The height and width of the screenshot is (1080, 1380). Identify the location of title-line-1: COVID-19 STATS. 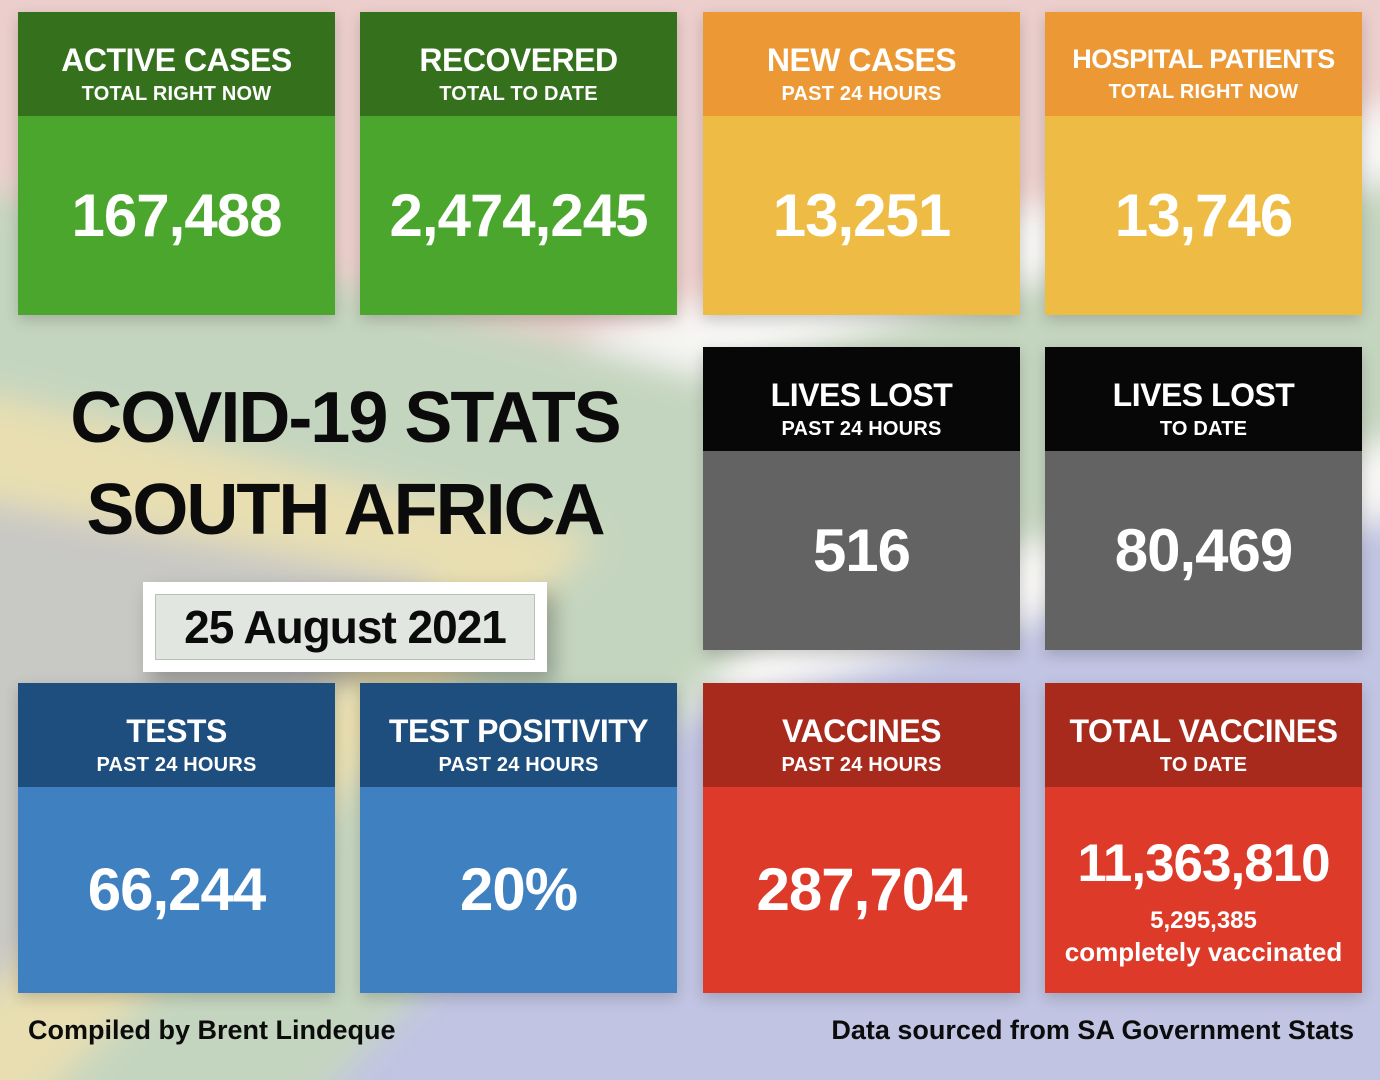
(345, 418).